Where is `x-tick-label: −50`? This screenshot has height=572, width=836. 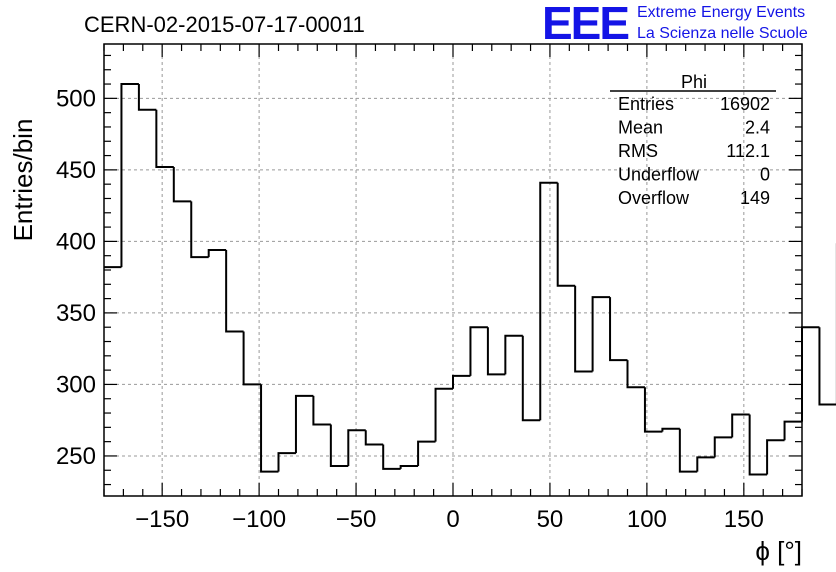 x-tick-label: −50 is located at coordinates (356, 519).